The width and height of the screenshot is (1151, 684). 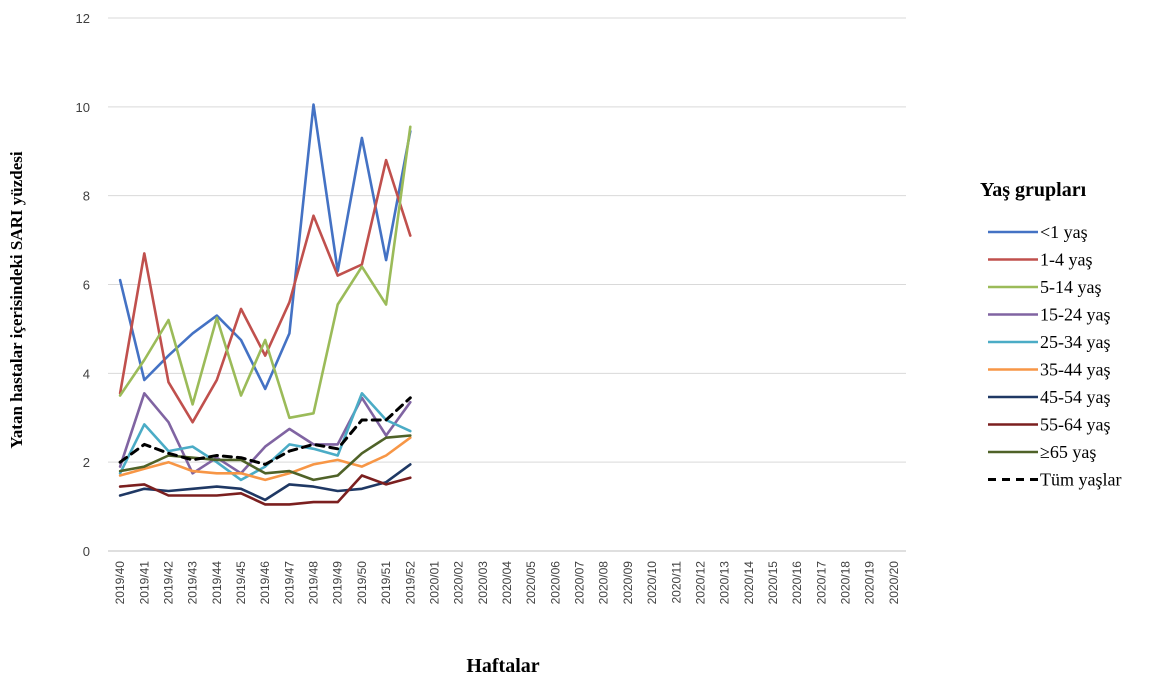 I want to click on x-tick-label: 2019/41, so click(x=144, y=583).